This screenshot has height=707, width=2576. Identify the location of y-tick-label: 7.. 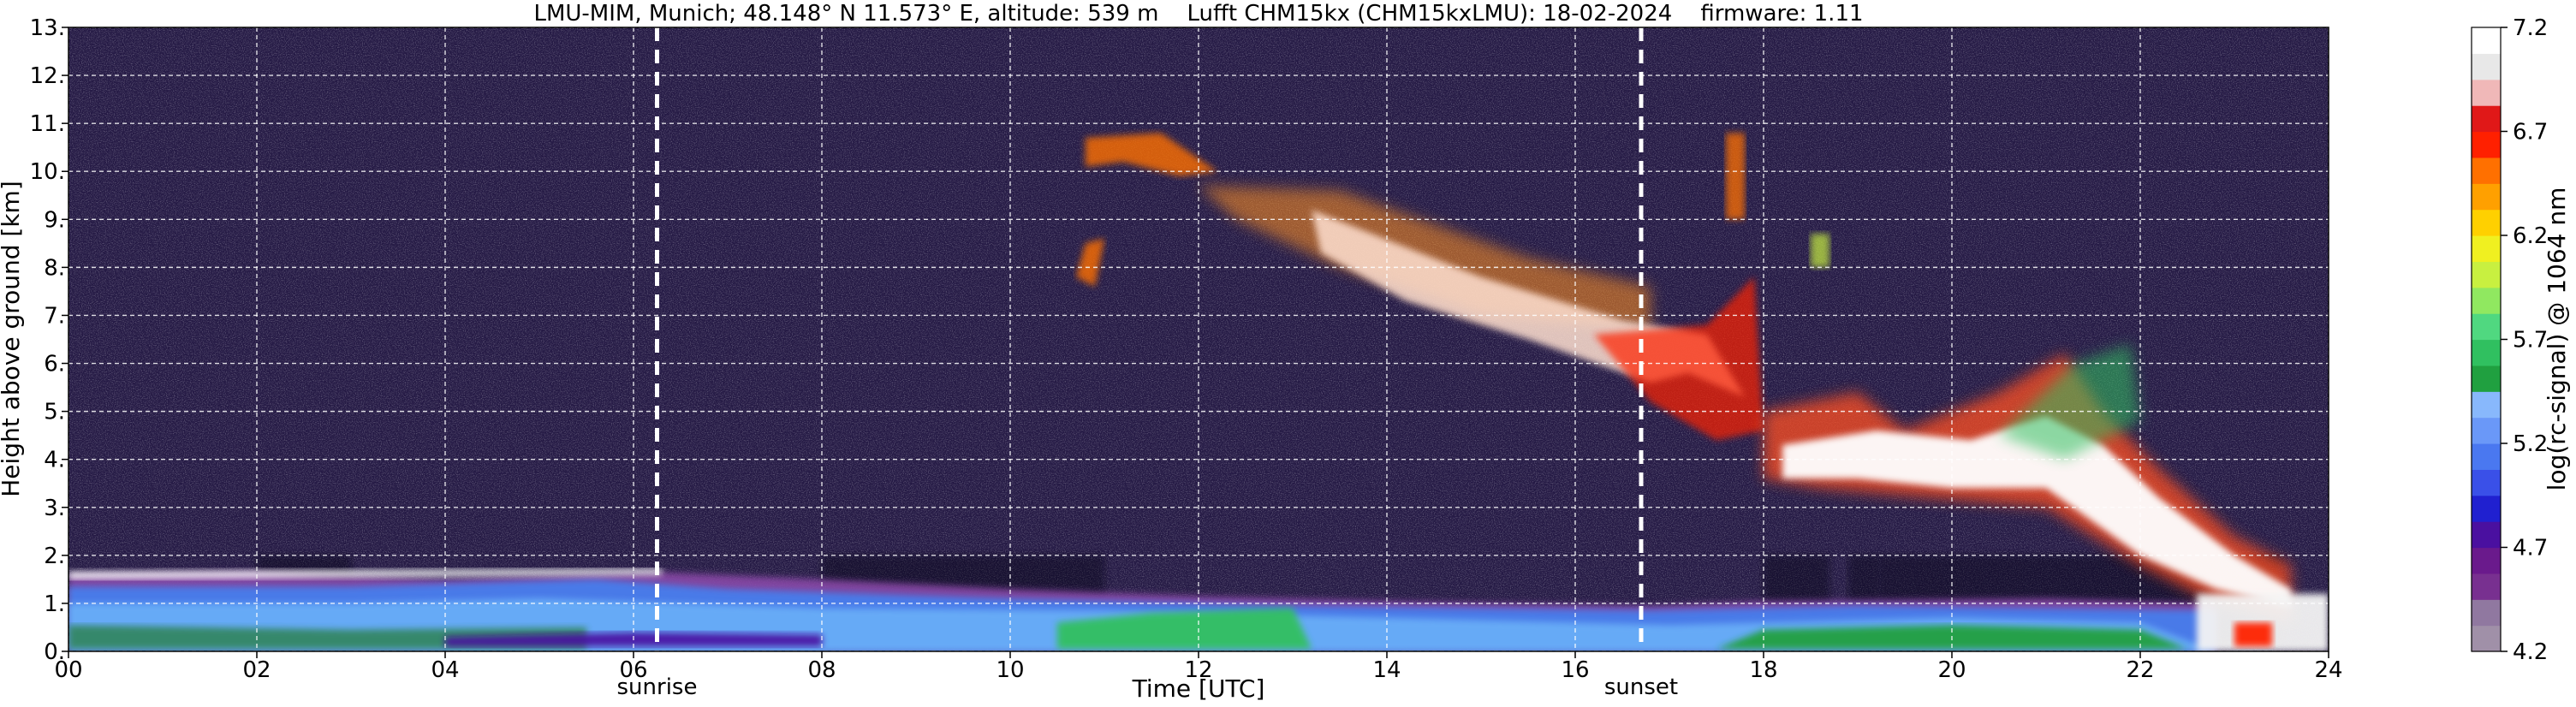
(55, 316).